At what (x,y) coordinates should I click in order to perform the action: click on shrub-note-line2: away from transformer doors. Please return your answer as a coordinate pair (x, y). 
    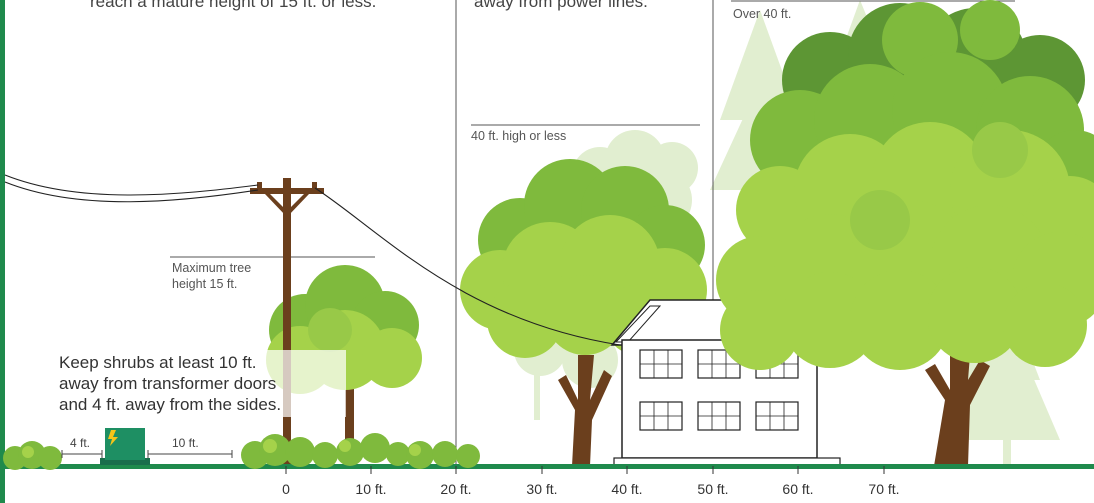
    Looking at the image, I should click on (168, 383).